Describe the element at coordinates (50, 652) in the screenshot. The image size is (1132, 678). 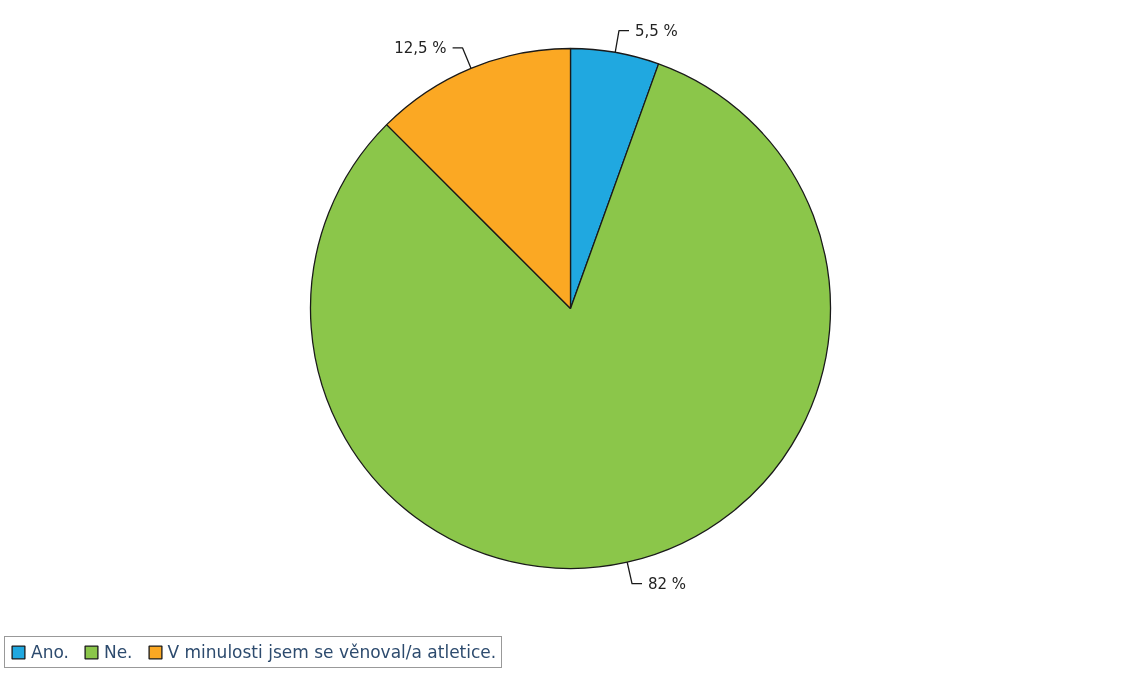
I see `legend-label: Ano.` at that location.